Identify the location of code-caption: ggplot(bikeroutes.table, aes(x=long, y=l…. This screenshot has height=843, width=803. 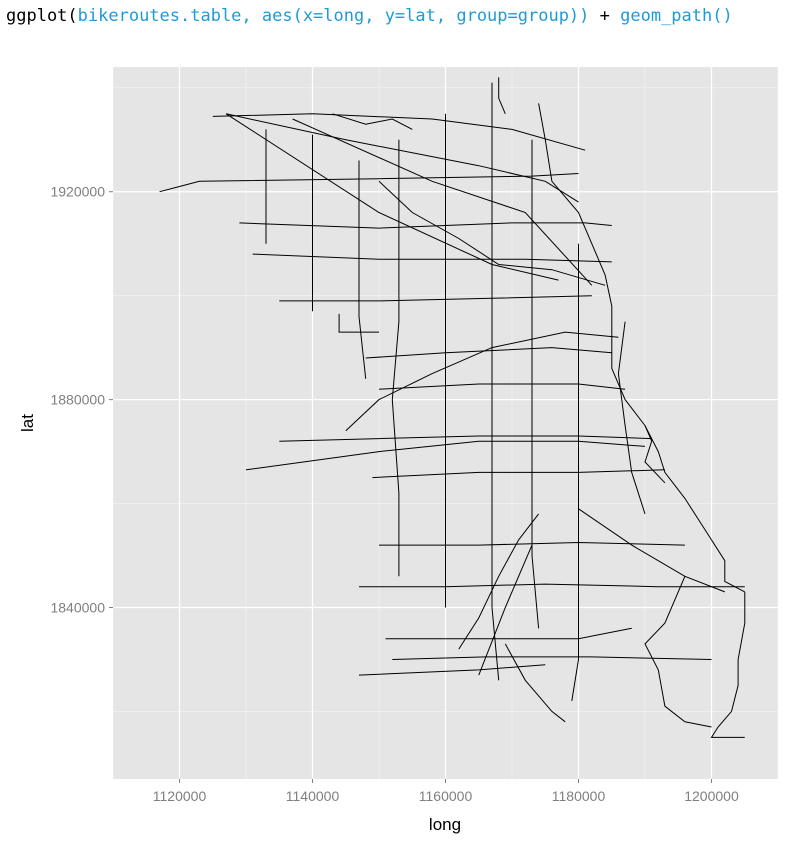
(369, 16).